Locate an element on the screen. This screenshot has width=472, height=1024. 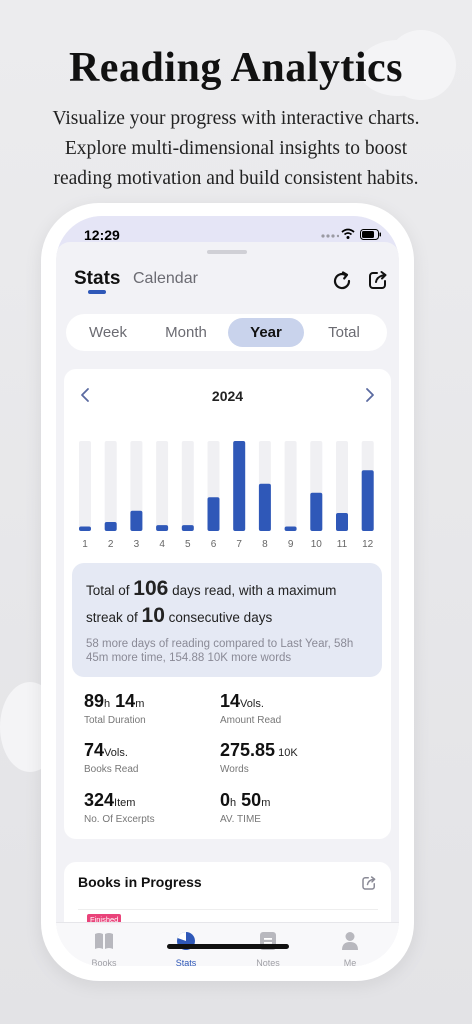
nav-books: Books is located at coordinates (104, 948).